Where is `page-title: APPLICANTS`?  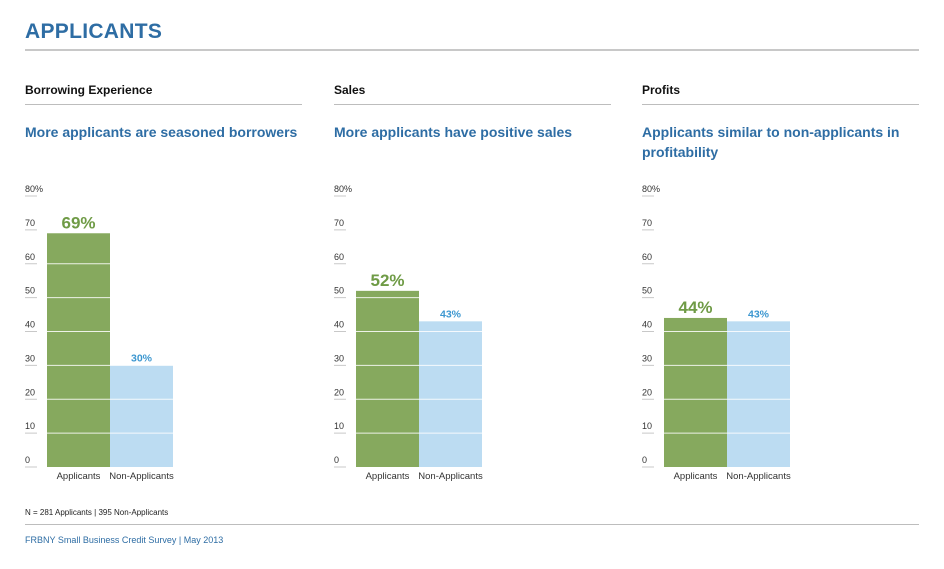
page-title: APPLICANTS is located at coordinates (94, 31).